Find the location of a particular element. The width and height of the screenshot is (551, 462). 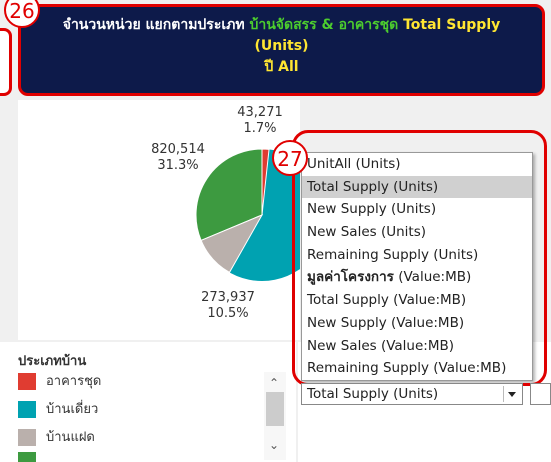

legend-item: บ้านแฝด is located at coordinates (56, 439).